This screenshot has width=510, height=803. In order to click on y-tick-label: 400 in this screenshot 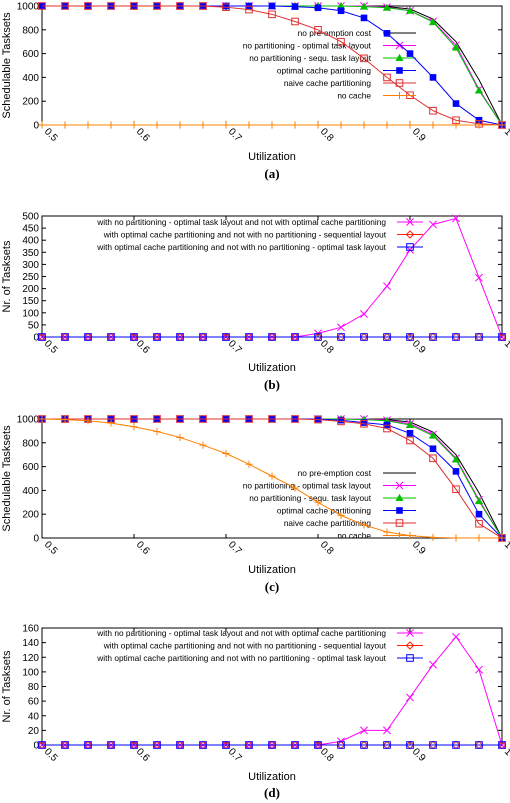, I will do `click(30, 241)`.